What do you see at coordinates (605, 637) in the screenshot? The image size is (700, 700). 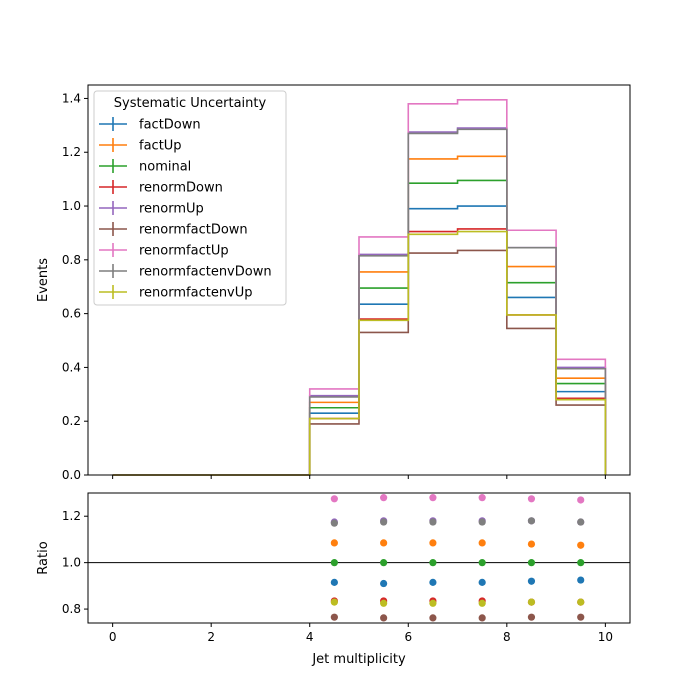 I see `x-tick-label: 10` at bounding box center [605, 637].